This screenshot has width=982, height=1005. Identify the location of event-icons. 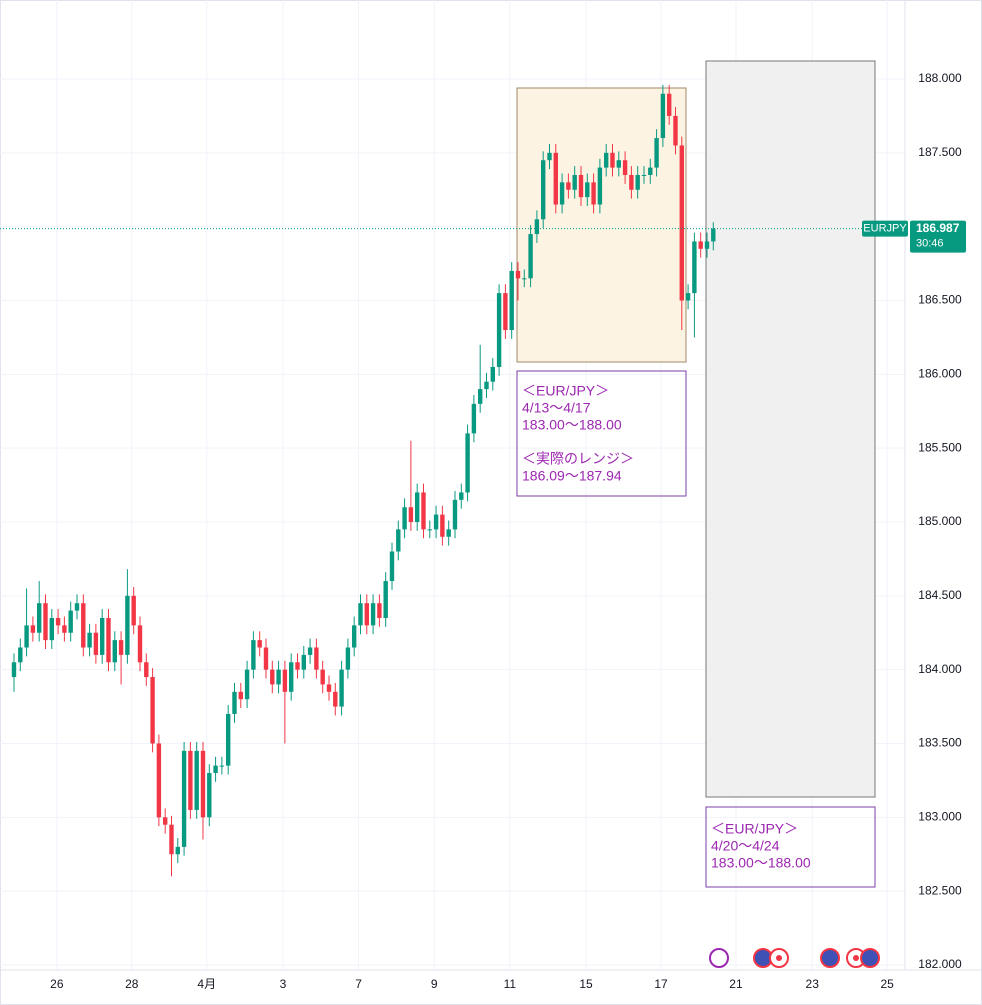
(794, 958).